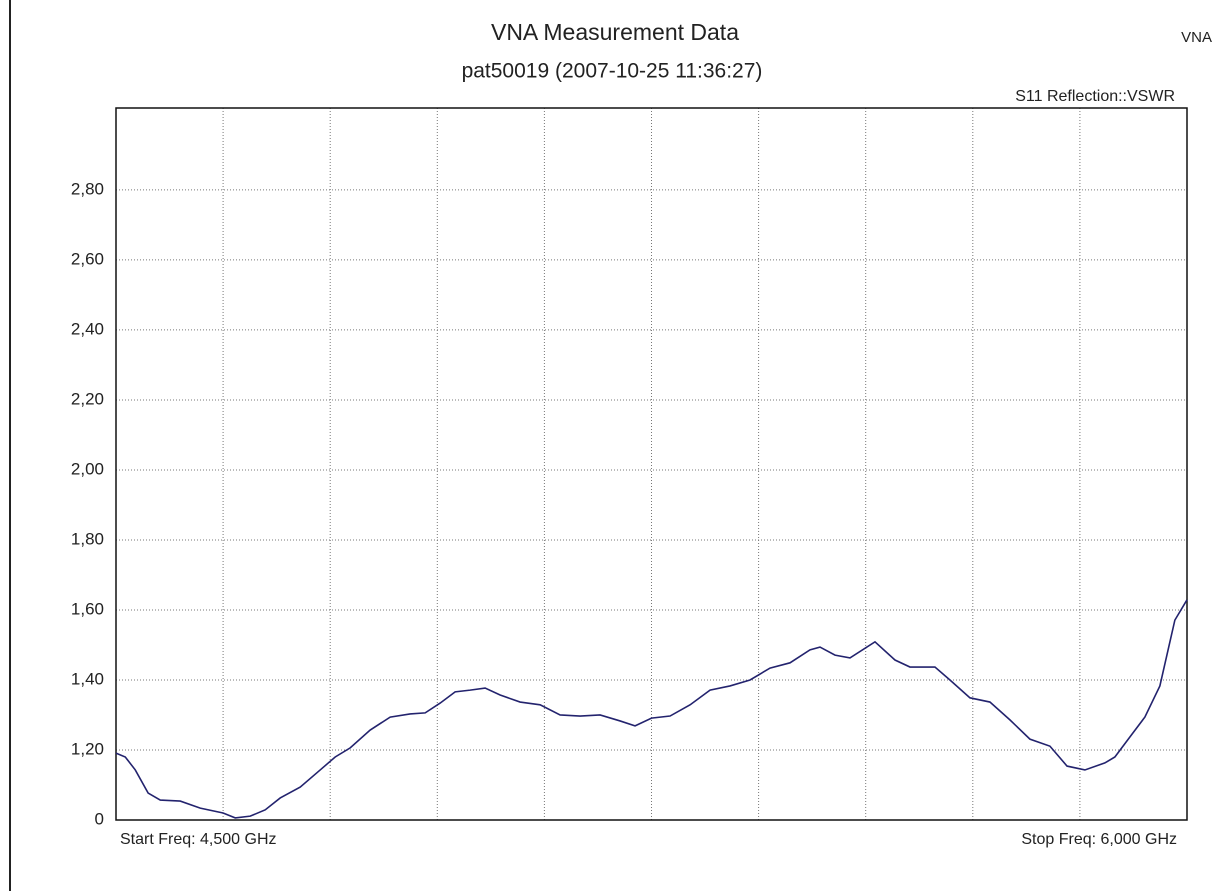  What do you see at coordinates (612, 71) in the screenshot?
I see `chart-subtitle: pat50019 (2007-10-25 11:36:27)` at bounding box center [612, 71].